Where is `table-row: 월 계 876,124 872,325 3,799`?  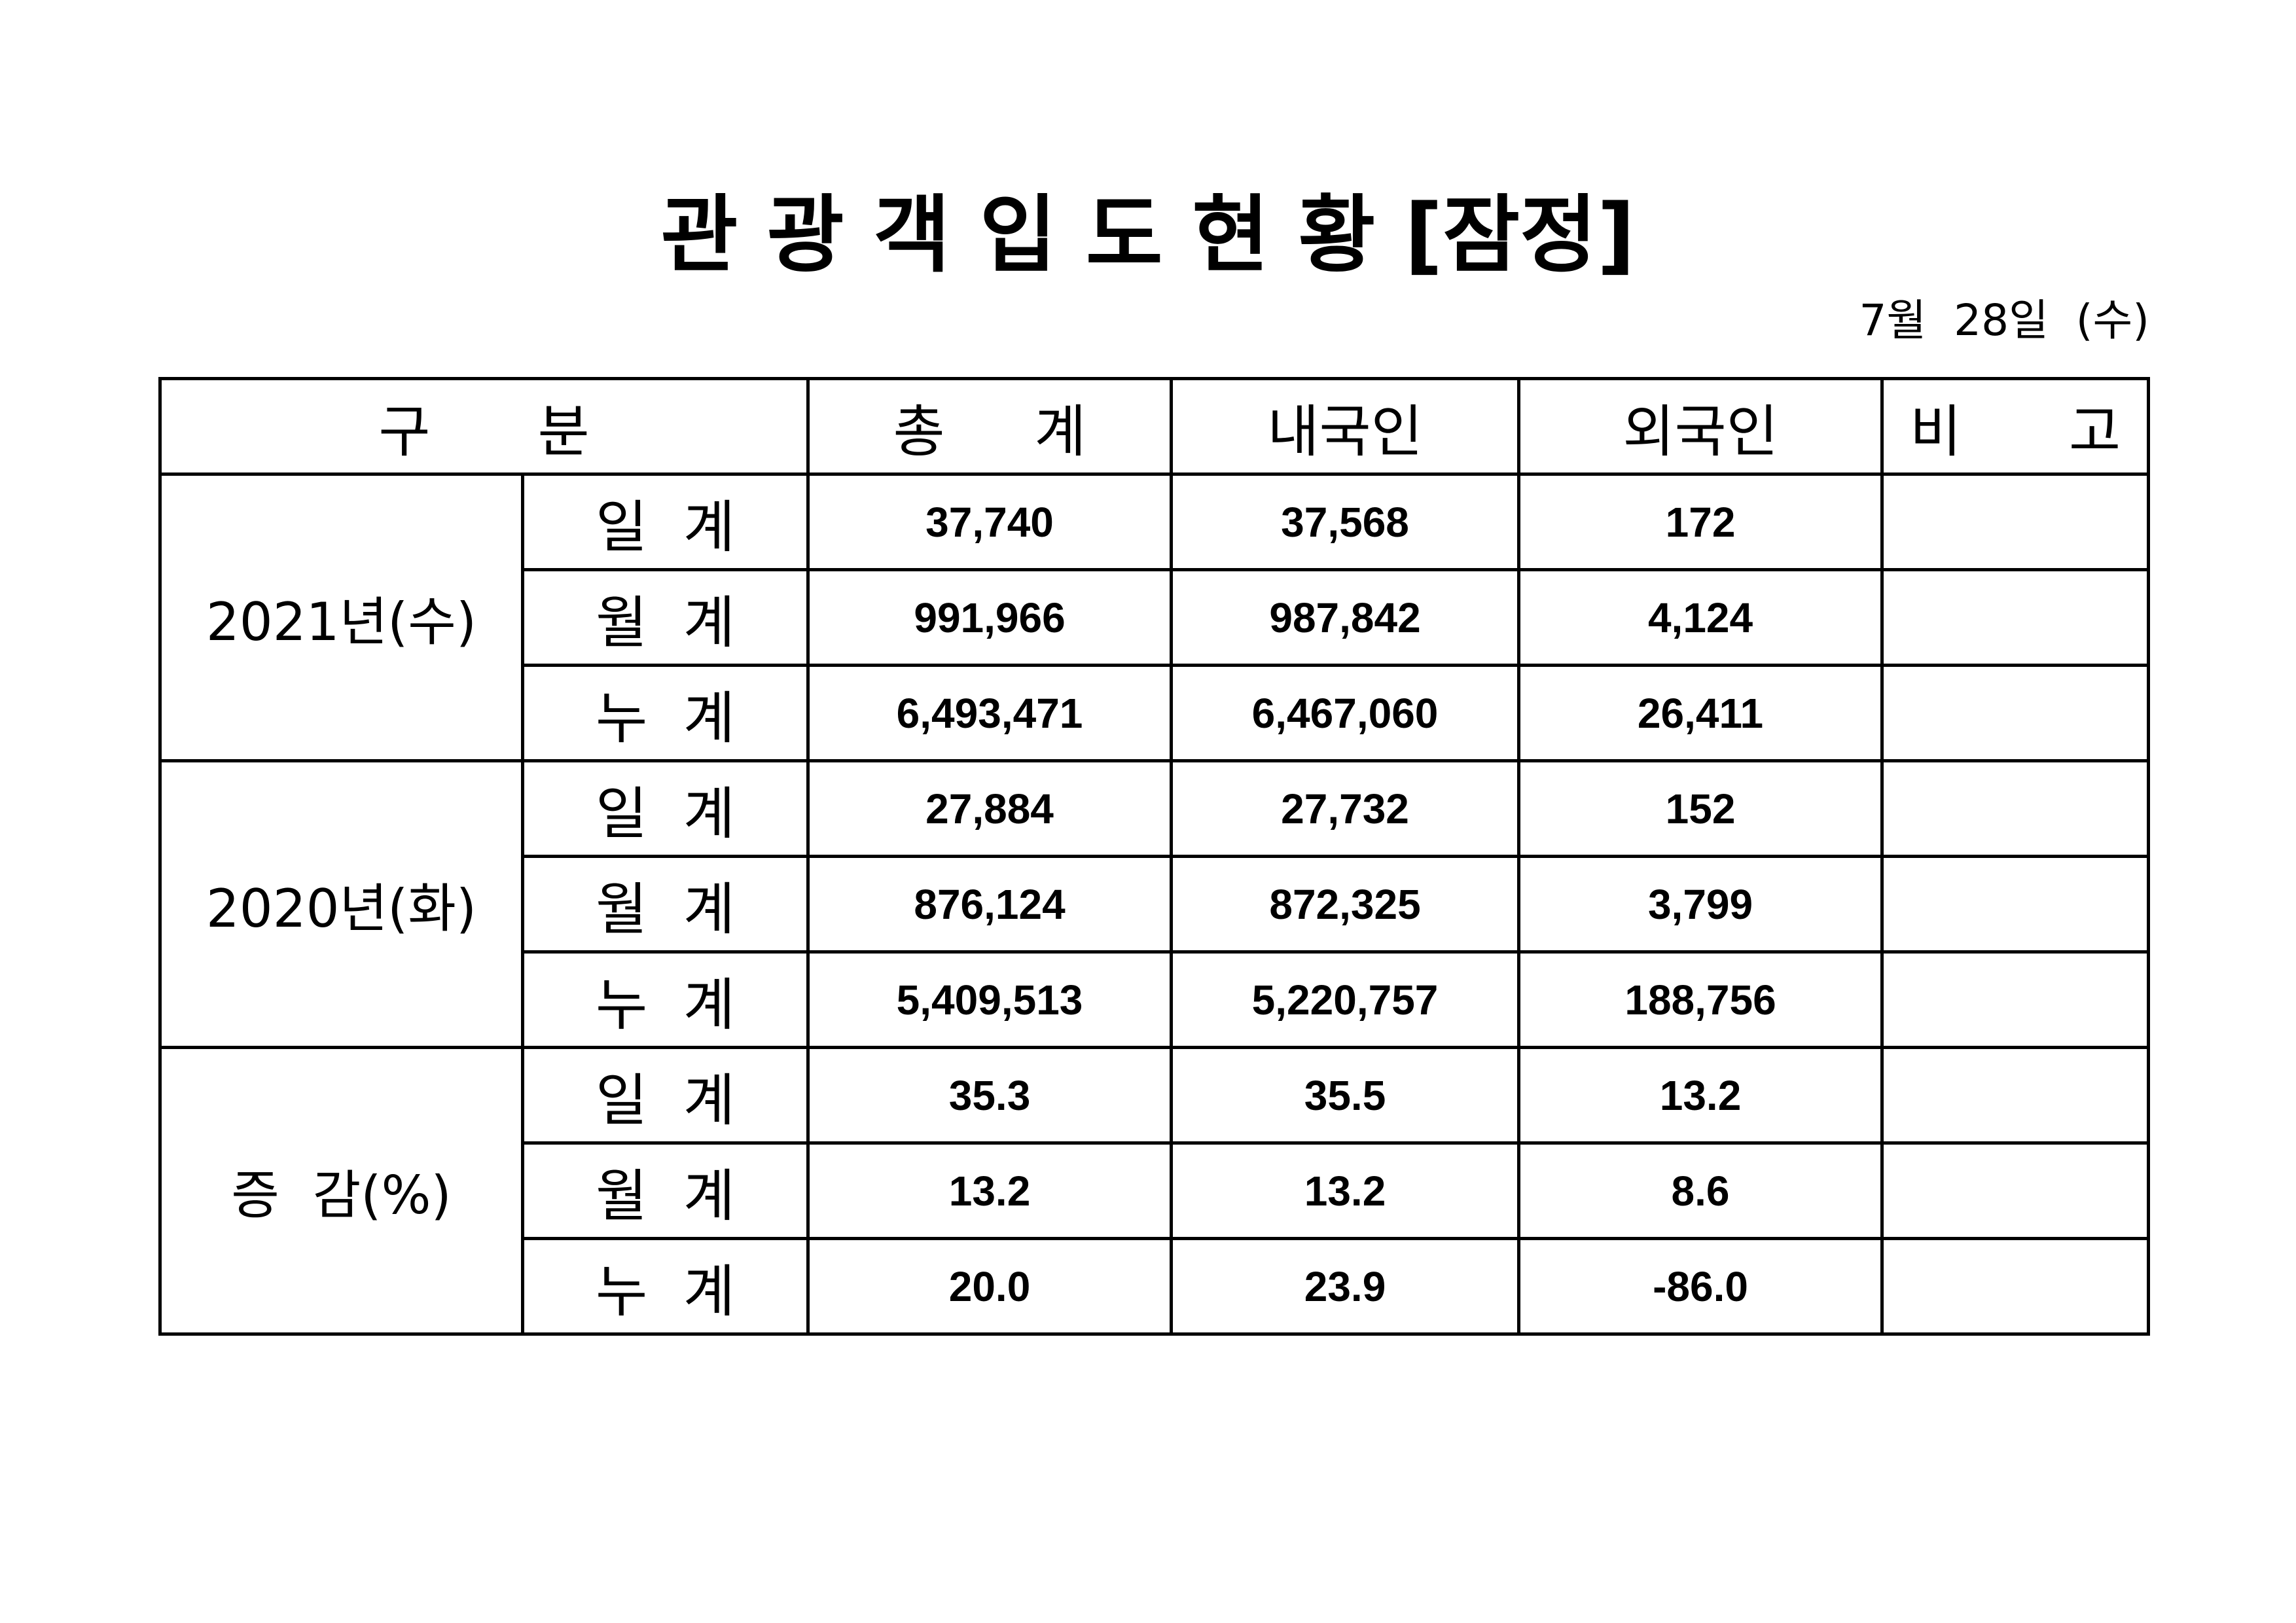 table-row: 월 계 876,124 872,325 3,799 is located at coordinates (1155, 904).